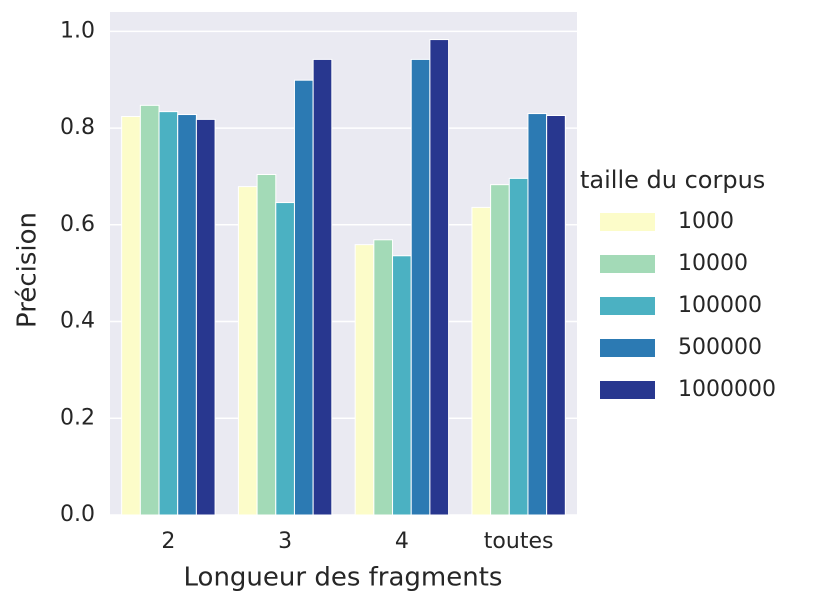 The width and height of the screenshot is (821, 592). Describe the element at coordinates (77, 514) in the screenshot. I see `y-tick-label: 0.0` at that location.